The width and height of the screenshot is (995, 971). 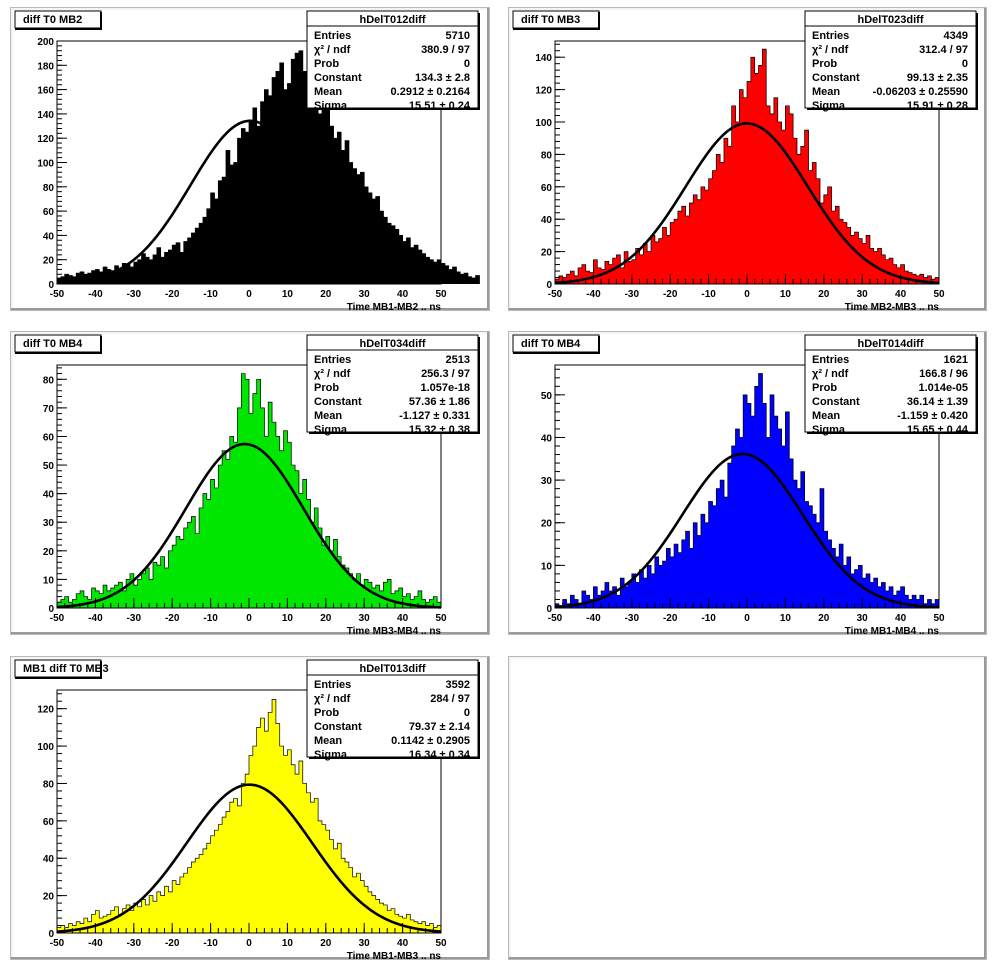 I want to click on x-axis-label: Time MB3-MB4 .. ns, so click(x=394, y=631).